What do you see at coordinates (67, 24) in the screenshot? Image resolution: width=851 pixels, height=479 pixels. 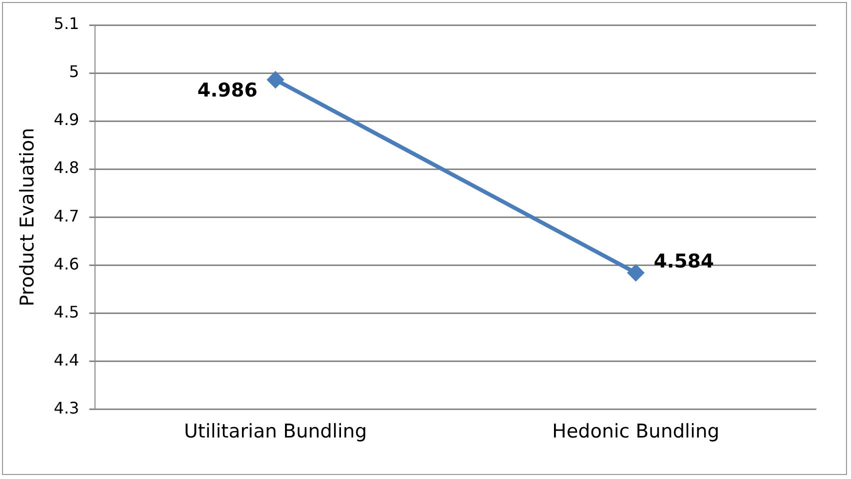 I see `y-tick-label: 5.1` at bounding box center [67, 24].